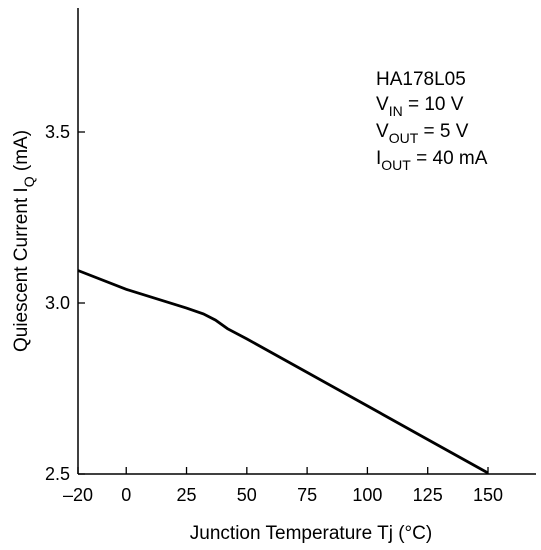 This screenshot has width=541, height=550. I want to click on x-ticks: –20 0 25 50 75 100 125 150, so click(283, 486).